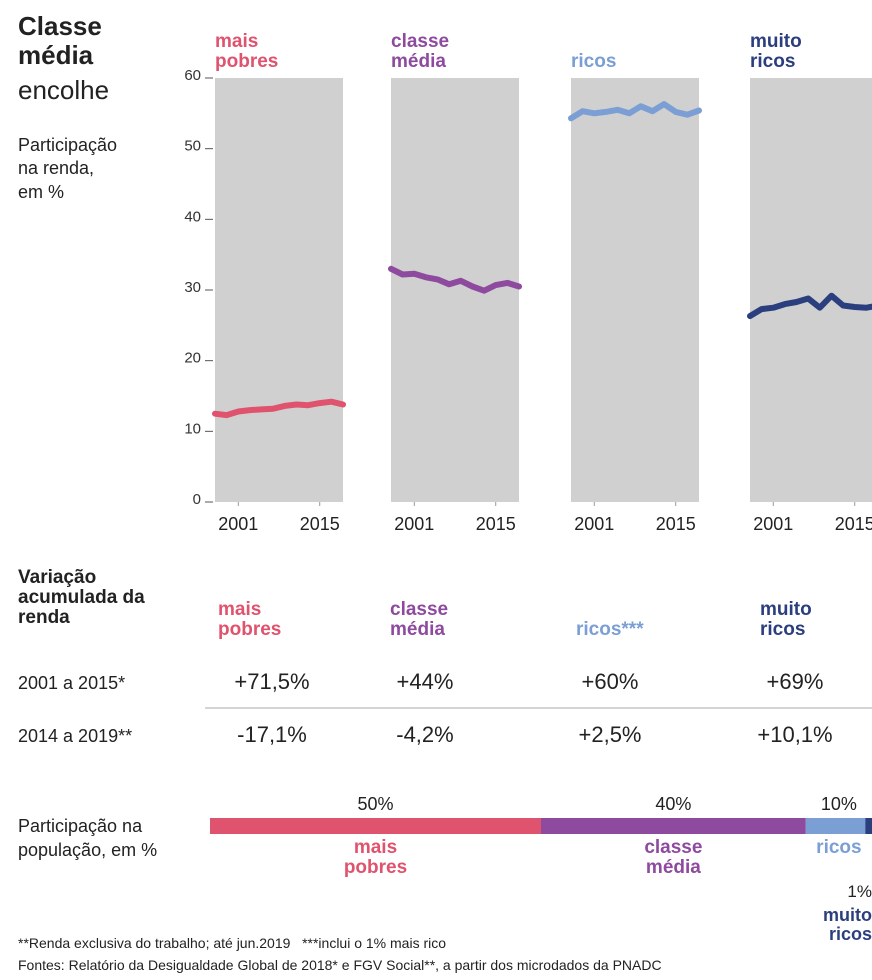 This screenshot has width=872, height=980. I want to click on y-axis-label: Participação na renda, em %, so click(68, 168).